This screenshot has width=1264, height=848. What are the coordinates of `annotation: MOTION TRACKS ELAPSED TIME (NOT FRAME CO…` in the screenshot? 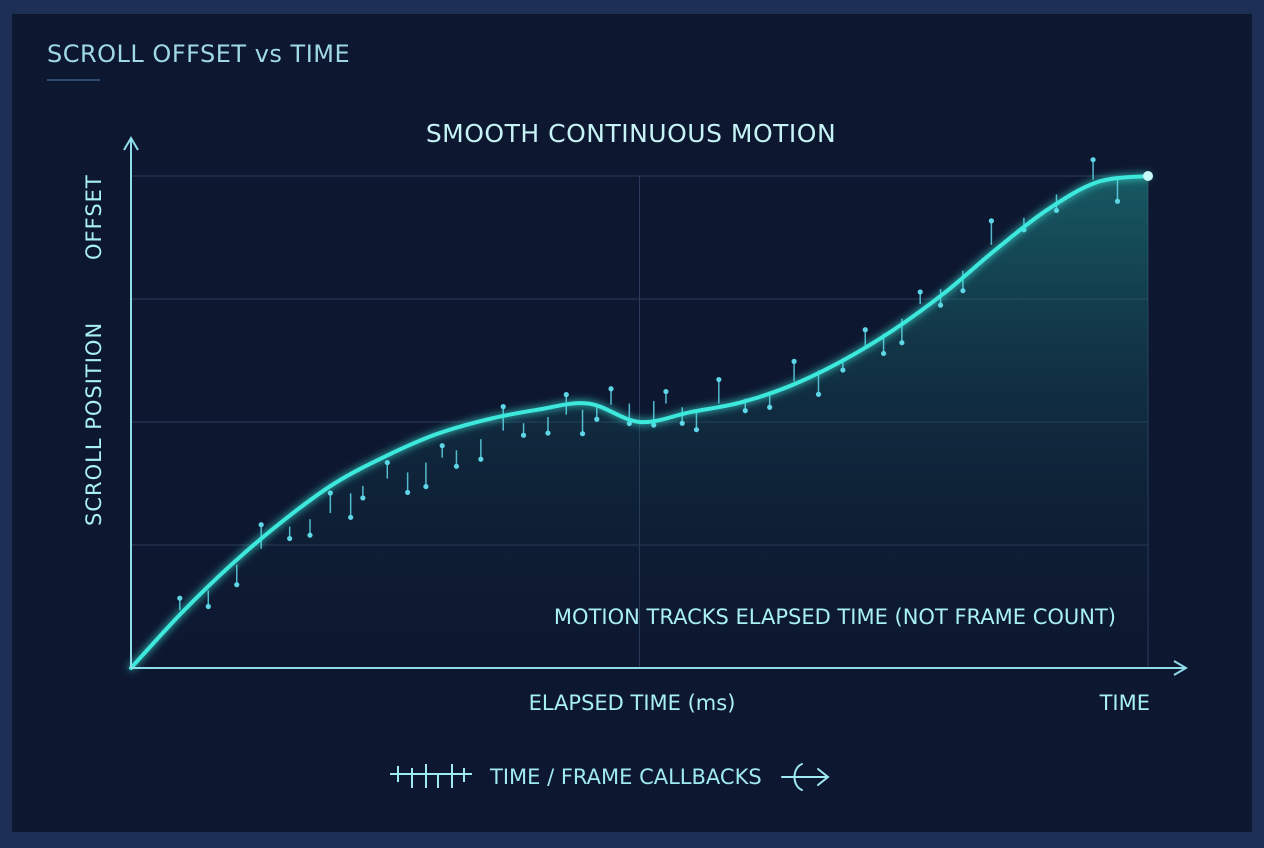 It's located at (835, 617).